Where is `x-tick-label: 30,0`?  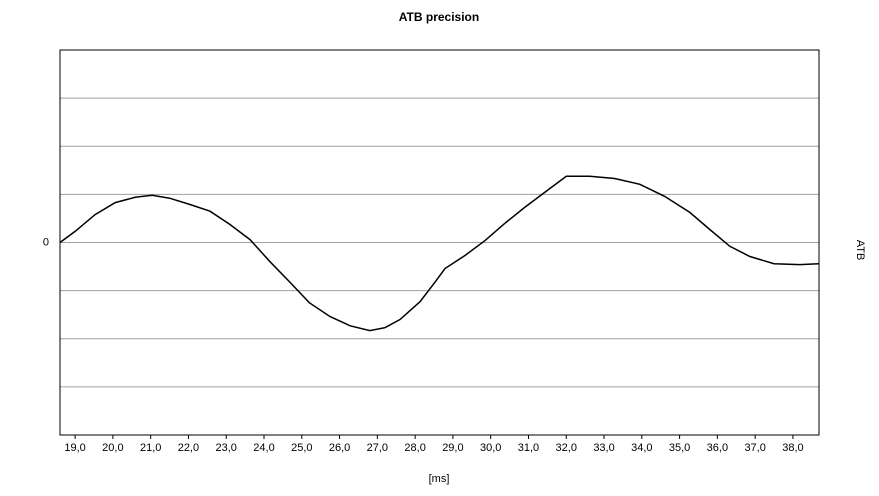
x-tick-label: 30,0 is located at coordinates (490, 448).